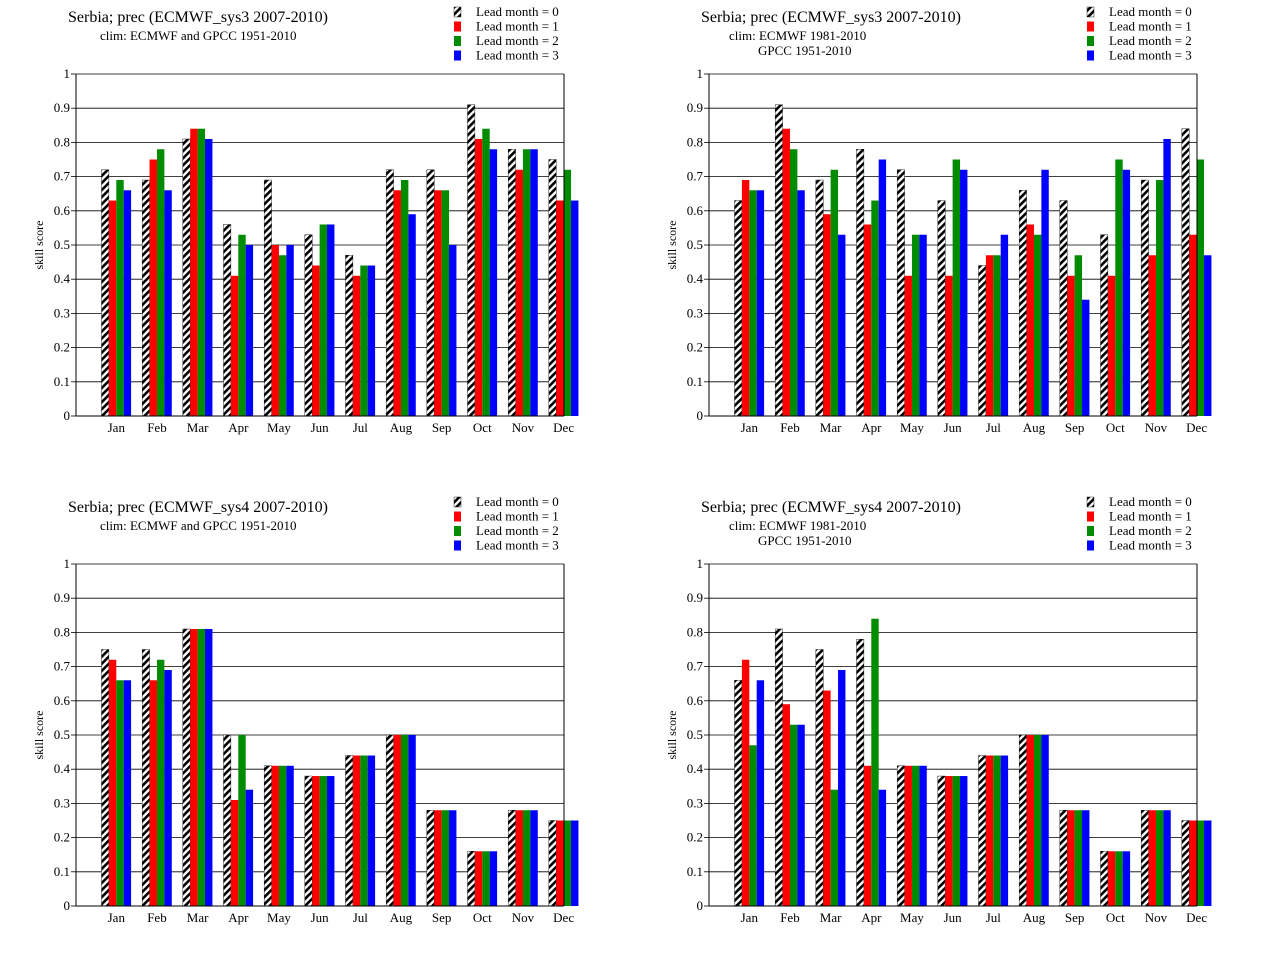 The height and width of the screenshot is (980, 1268). I want to click on legend-entry: Lead month = 3, so click(1150, 55).